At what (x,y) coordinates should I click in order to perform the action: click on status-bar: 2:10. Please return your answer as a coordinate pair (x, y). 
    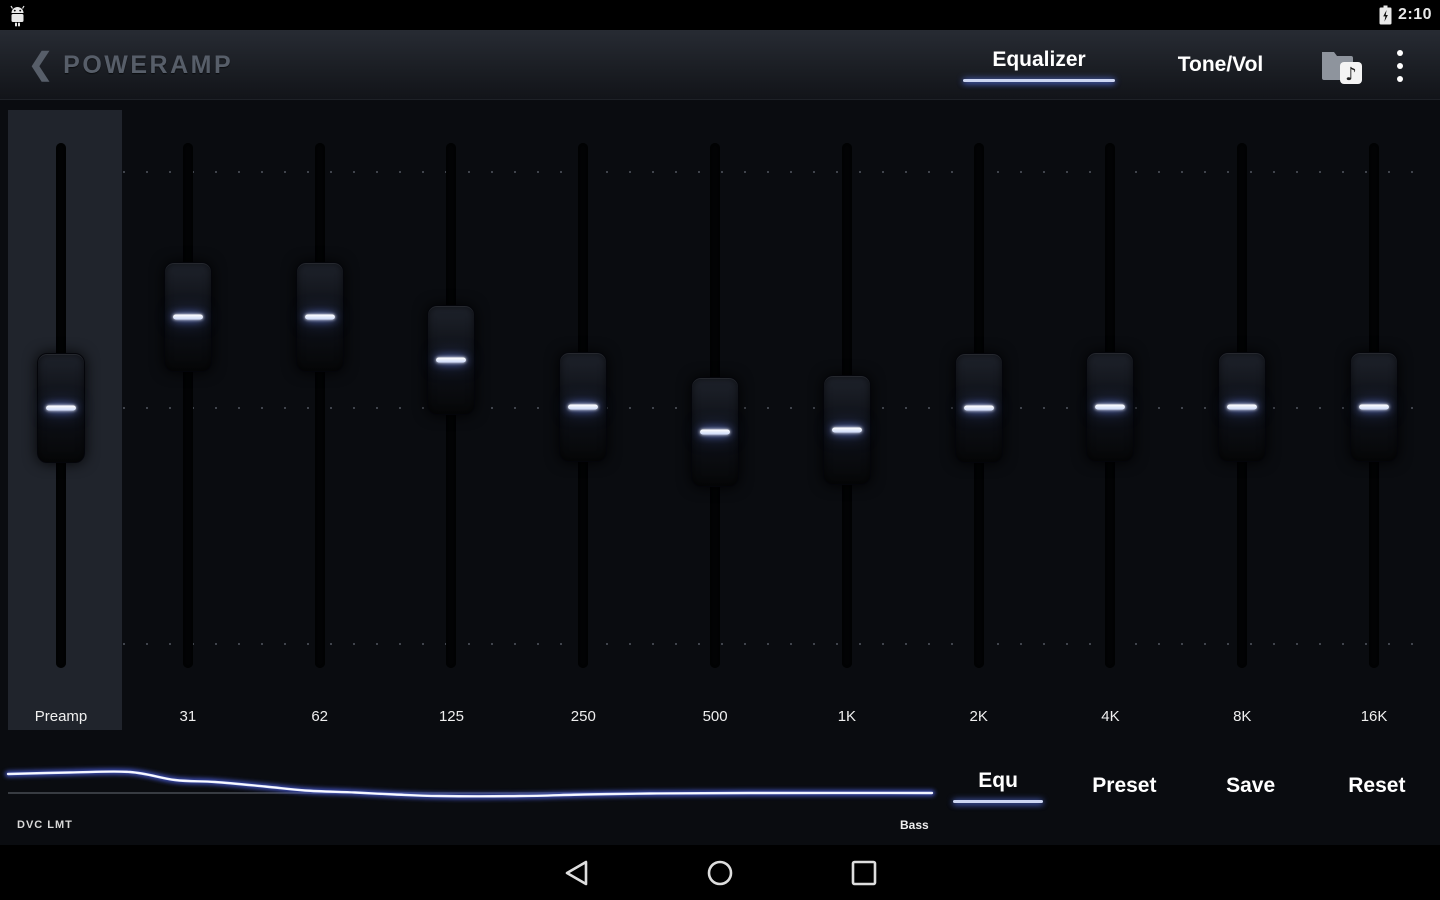
    Looking at the image, I should click on (720, 15).